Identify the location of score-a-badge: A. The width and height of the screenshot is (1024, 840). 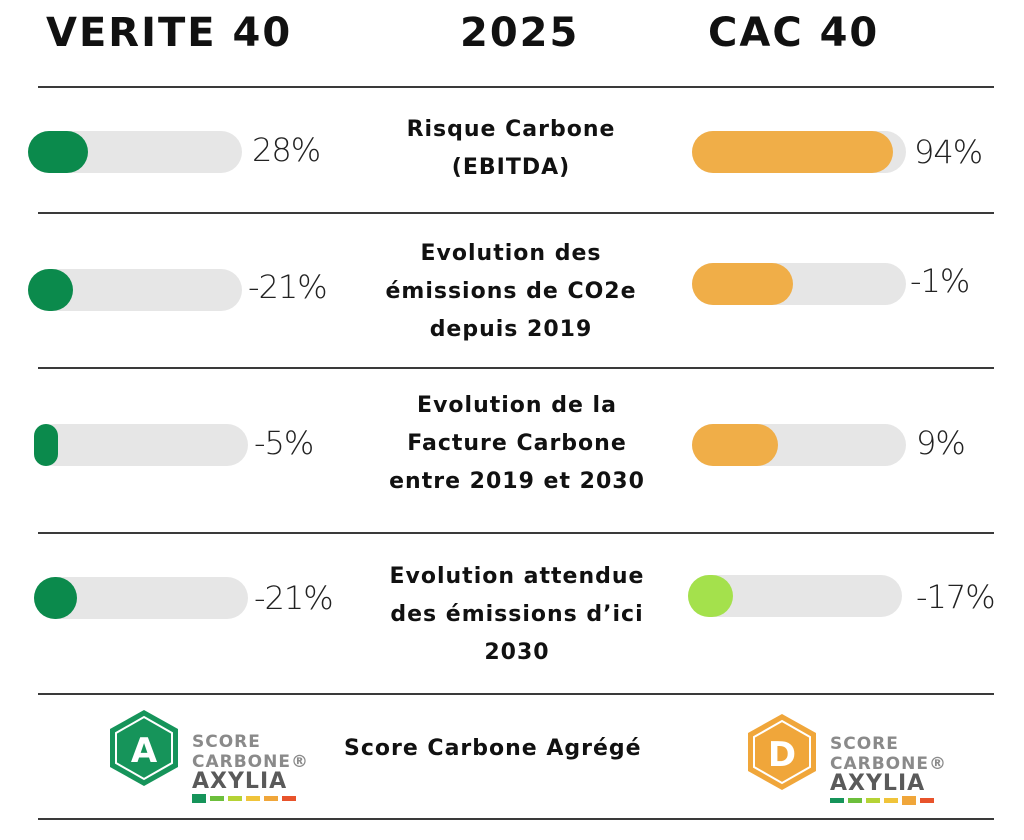
(144, 748).